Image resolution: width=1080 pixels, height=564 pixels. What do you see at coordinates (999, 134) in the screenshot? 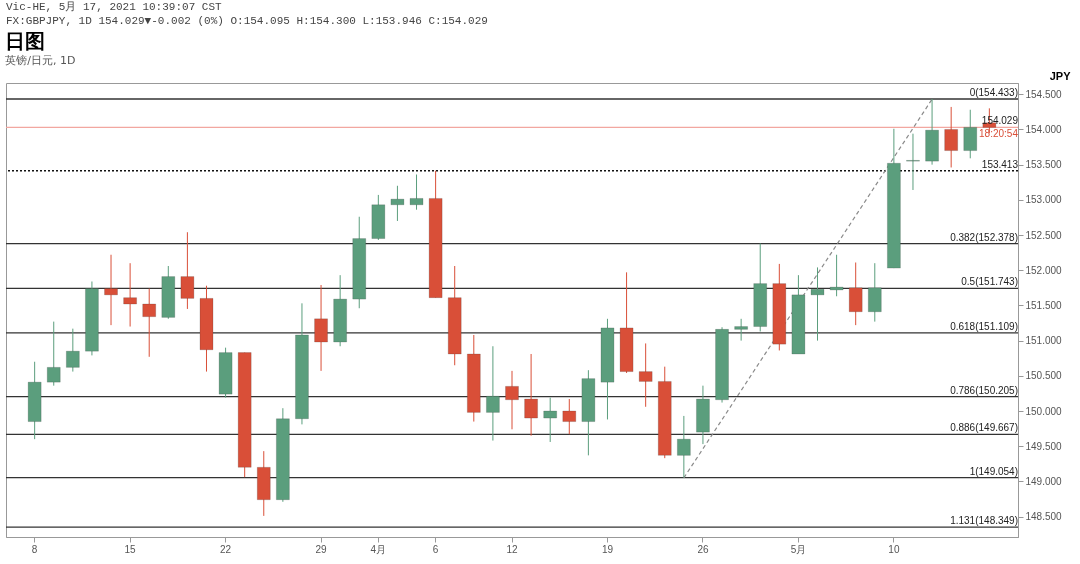
I see `annotation: 18:20:54` at bounding box center [999, 134].